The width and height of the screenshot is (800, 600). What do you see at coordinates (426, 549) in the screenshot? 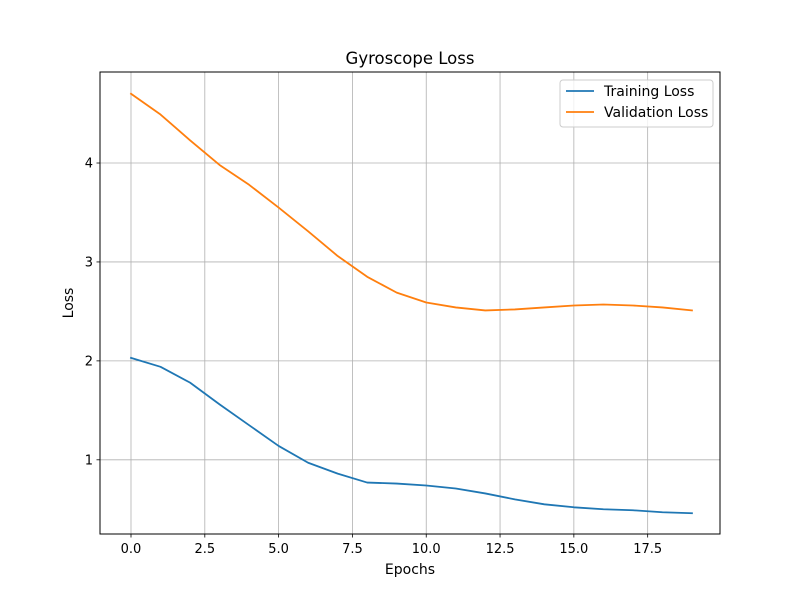
I see `x-tick-label: 10.0` at bounding box center [426, 549].